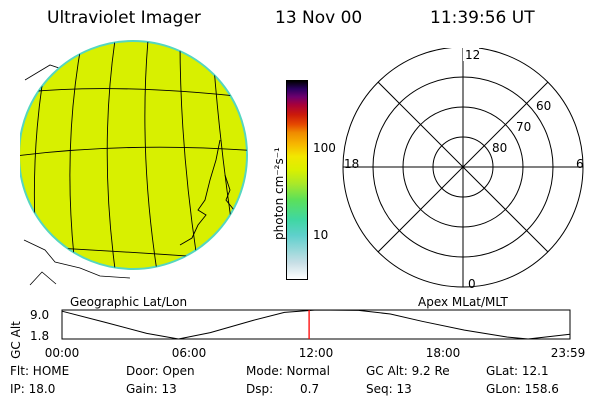 The height and width of the screenshot is (400, 600). Describe the element at coordinates (517, 371) in the screenshot. I see `status-glat: GLat: 12.1` at that location.